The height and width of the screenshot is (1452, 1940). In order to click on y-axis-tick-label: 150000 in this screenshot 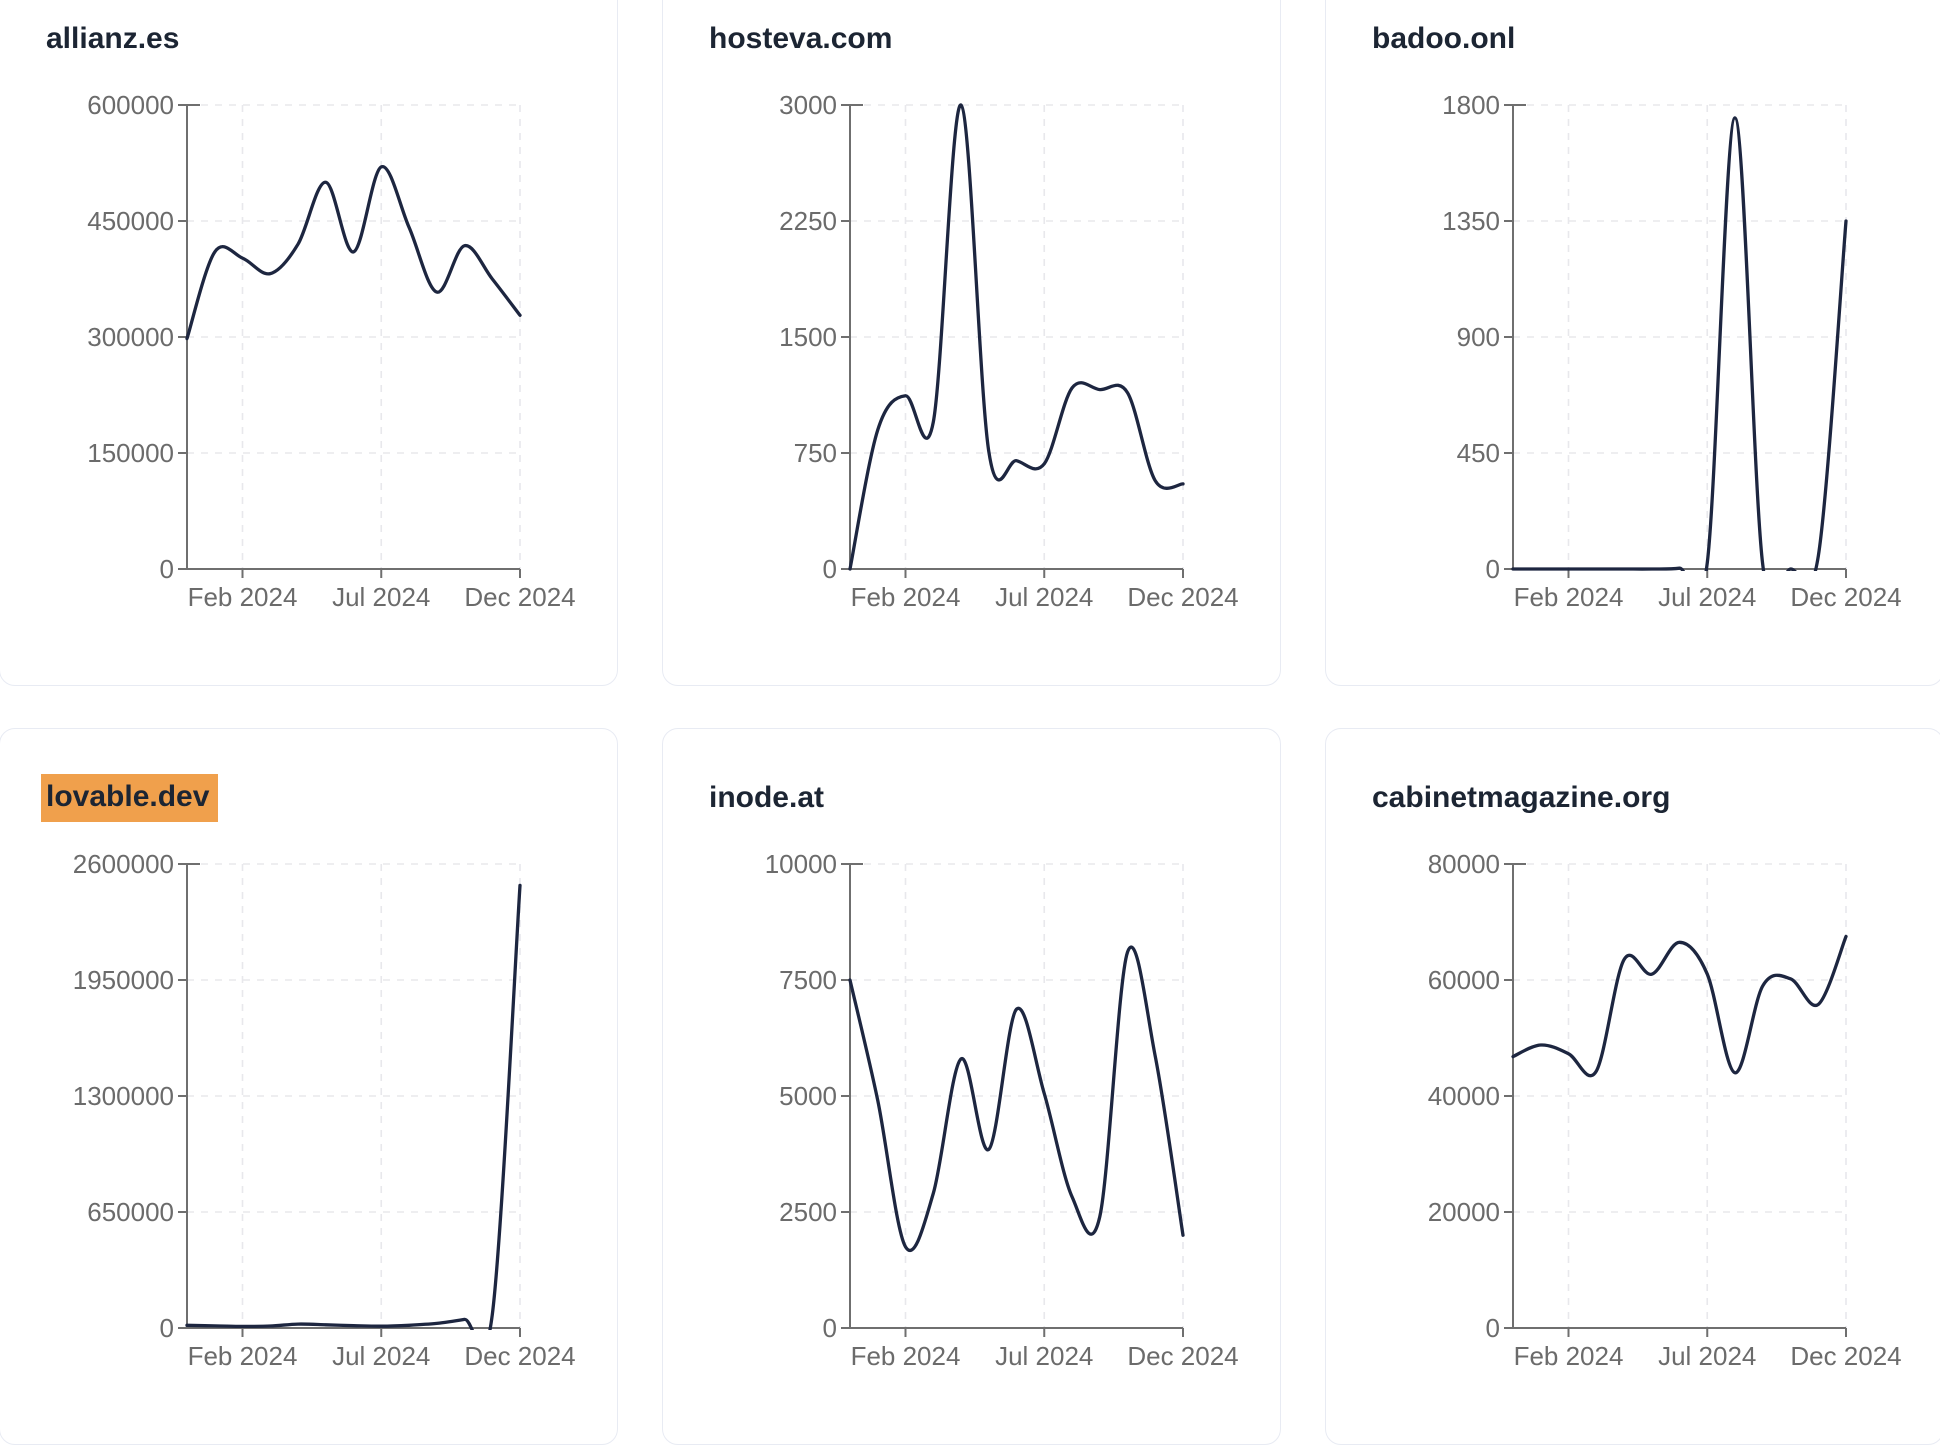, I will do `click(130, 453)`.